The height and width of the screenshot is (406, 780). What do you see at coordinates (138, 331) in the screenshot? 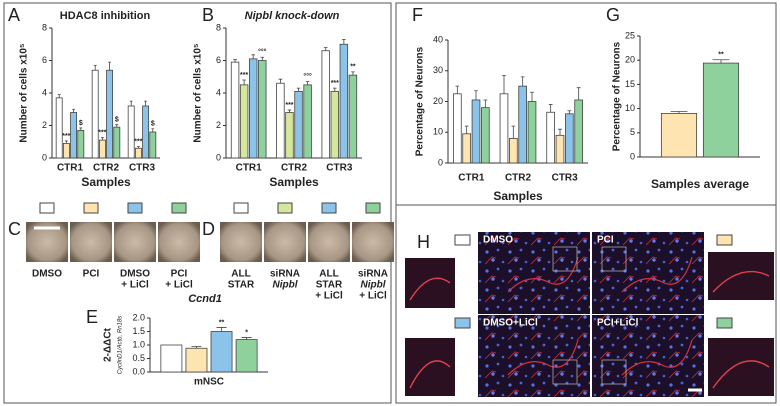
I see `y-tick-label: 1.5` at bounding box center [138, 331].